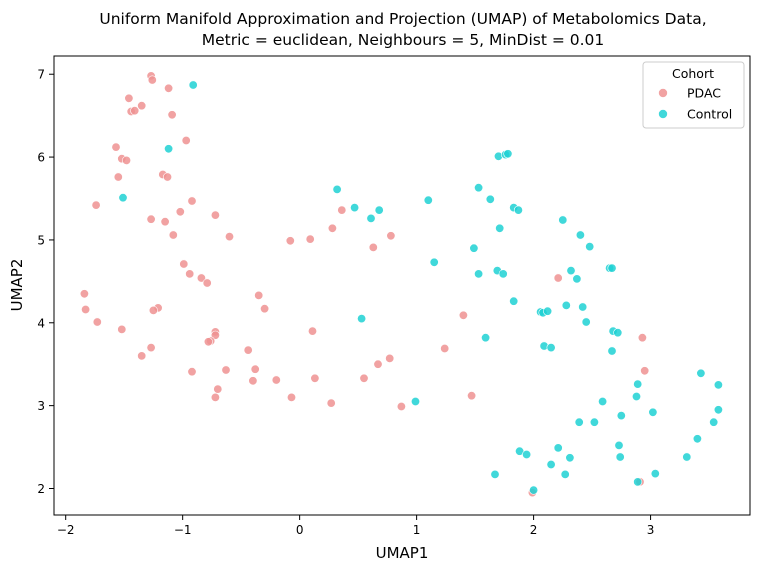 This screenshot has width=765, height=572. I want to click on x-tick-label: 2, so click(534, 530).